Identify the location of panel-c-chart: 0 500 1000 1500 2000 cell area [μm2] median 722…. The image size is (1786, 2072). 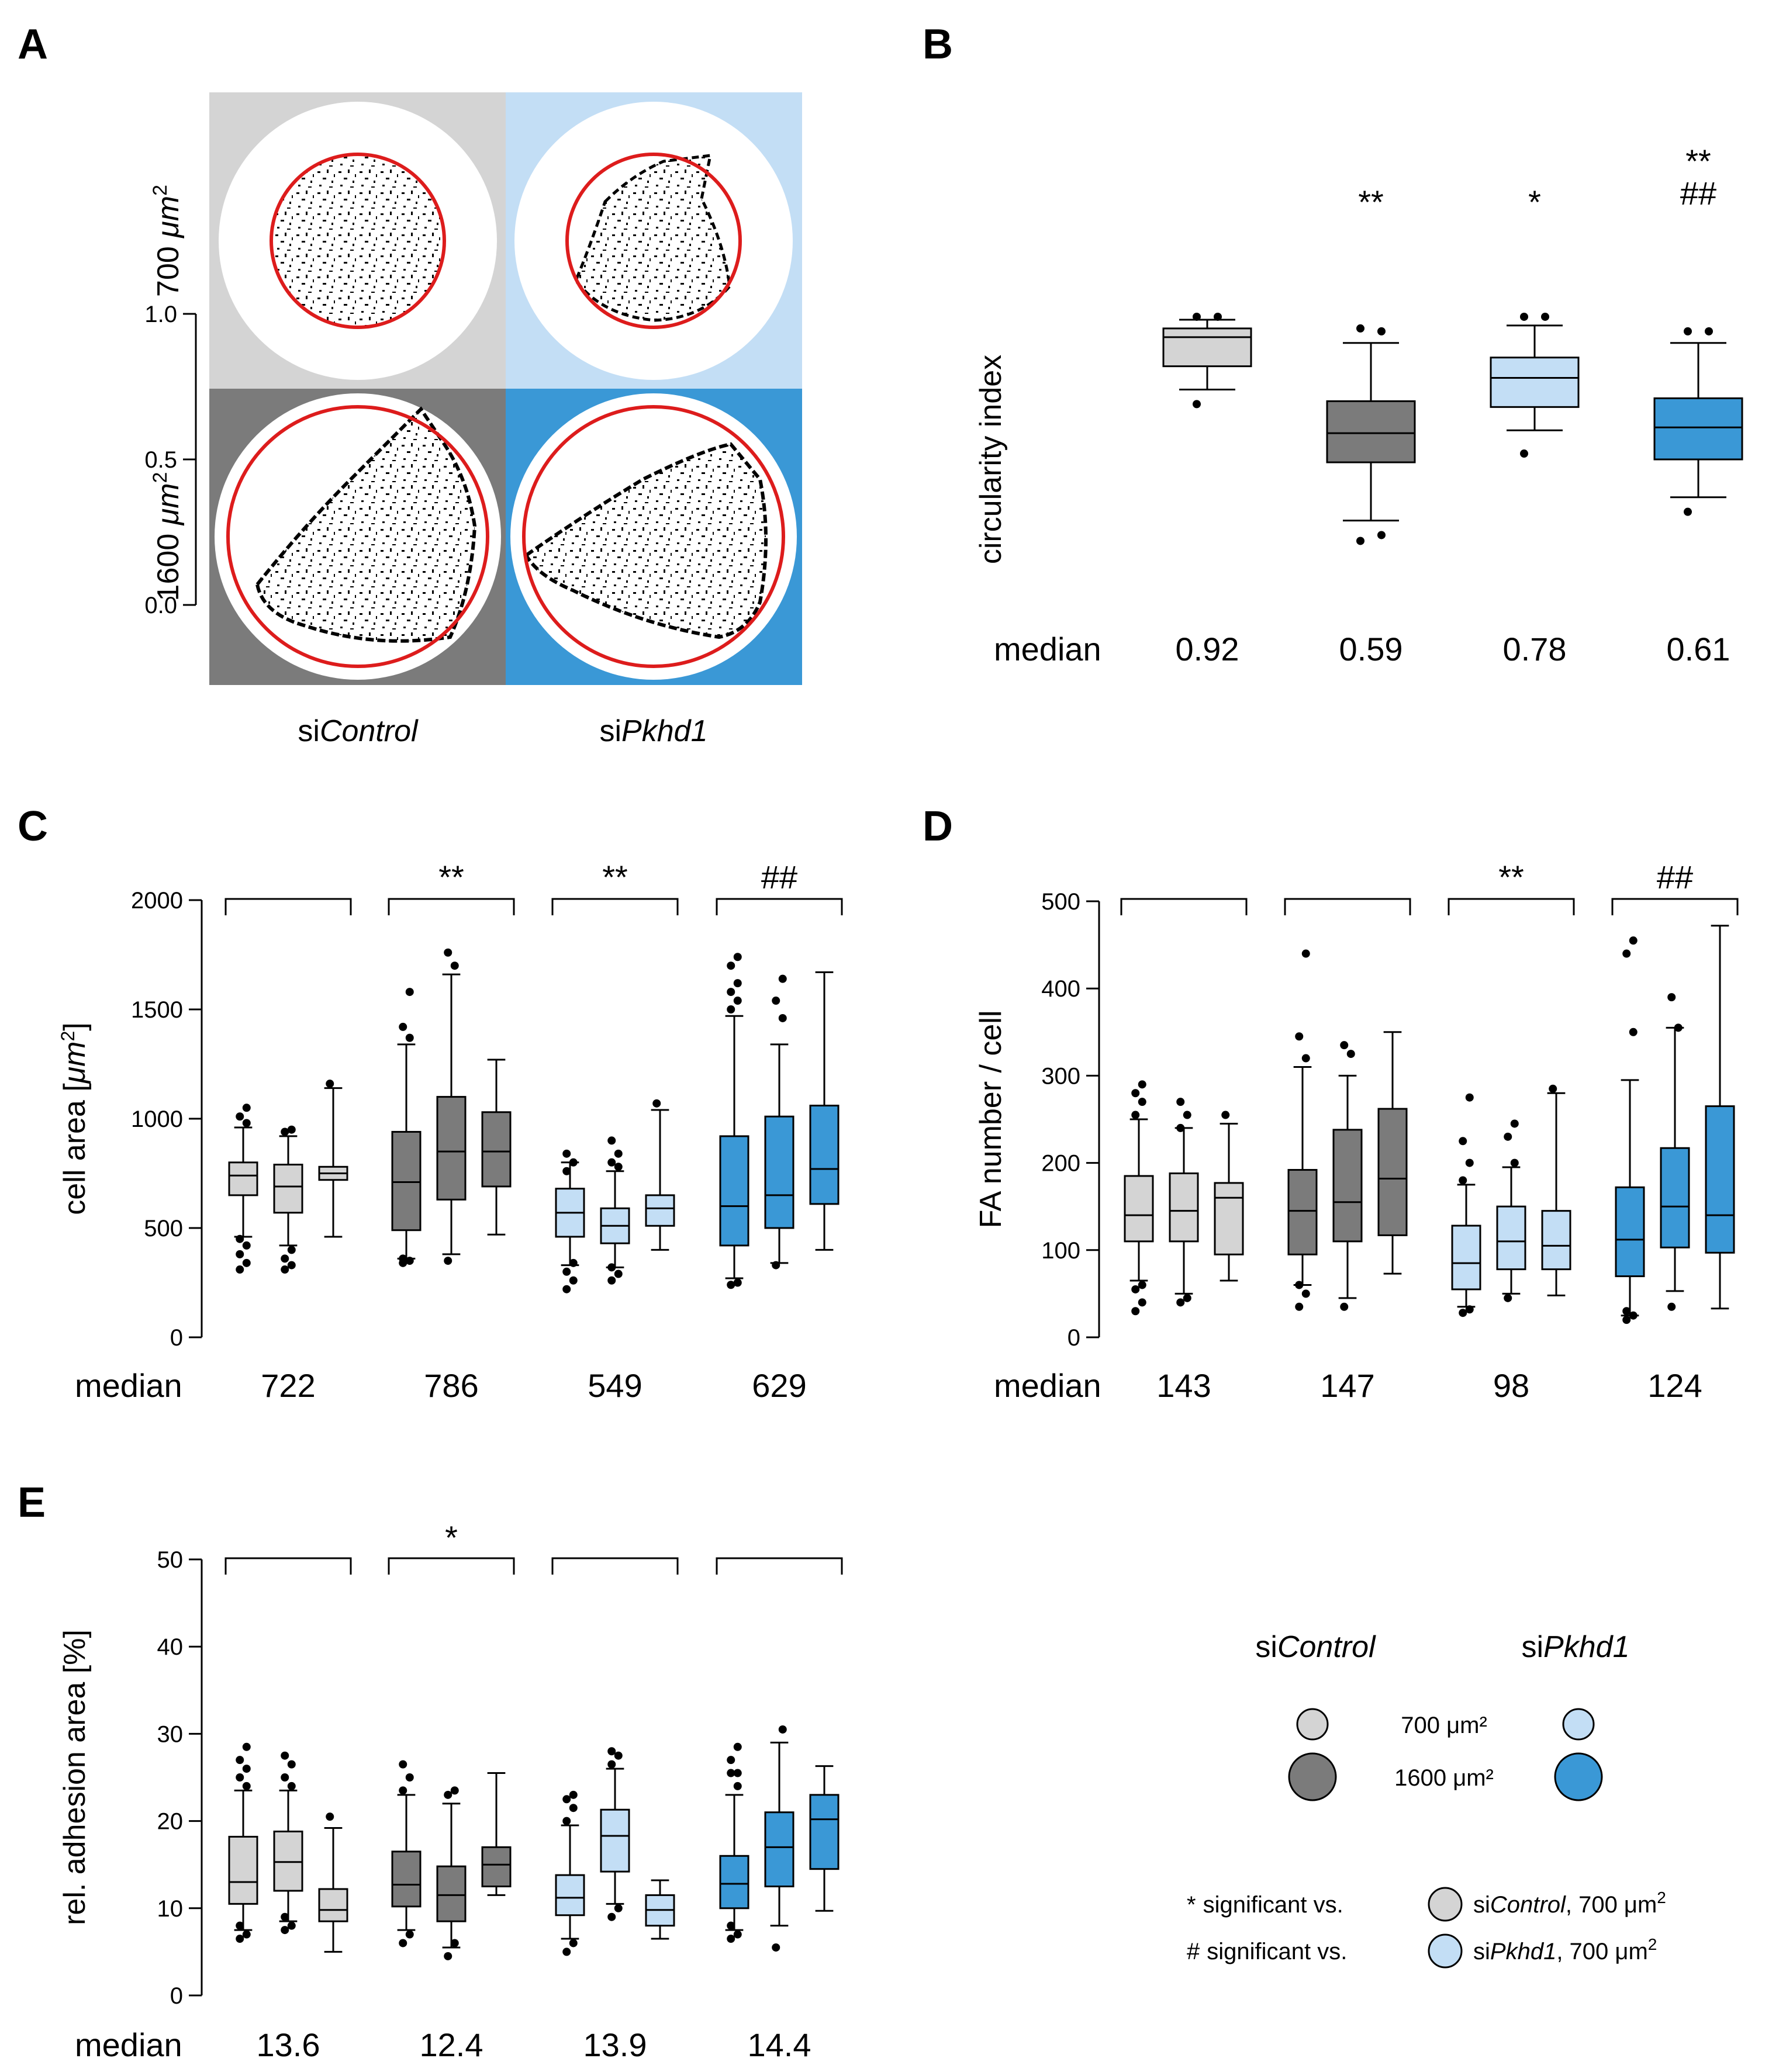
(450, 1131).